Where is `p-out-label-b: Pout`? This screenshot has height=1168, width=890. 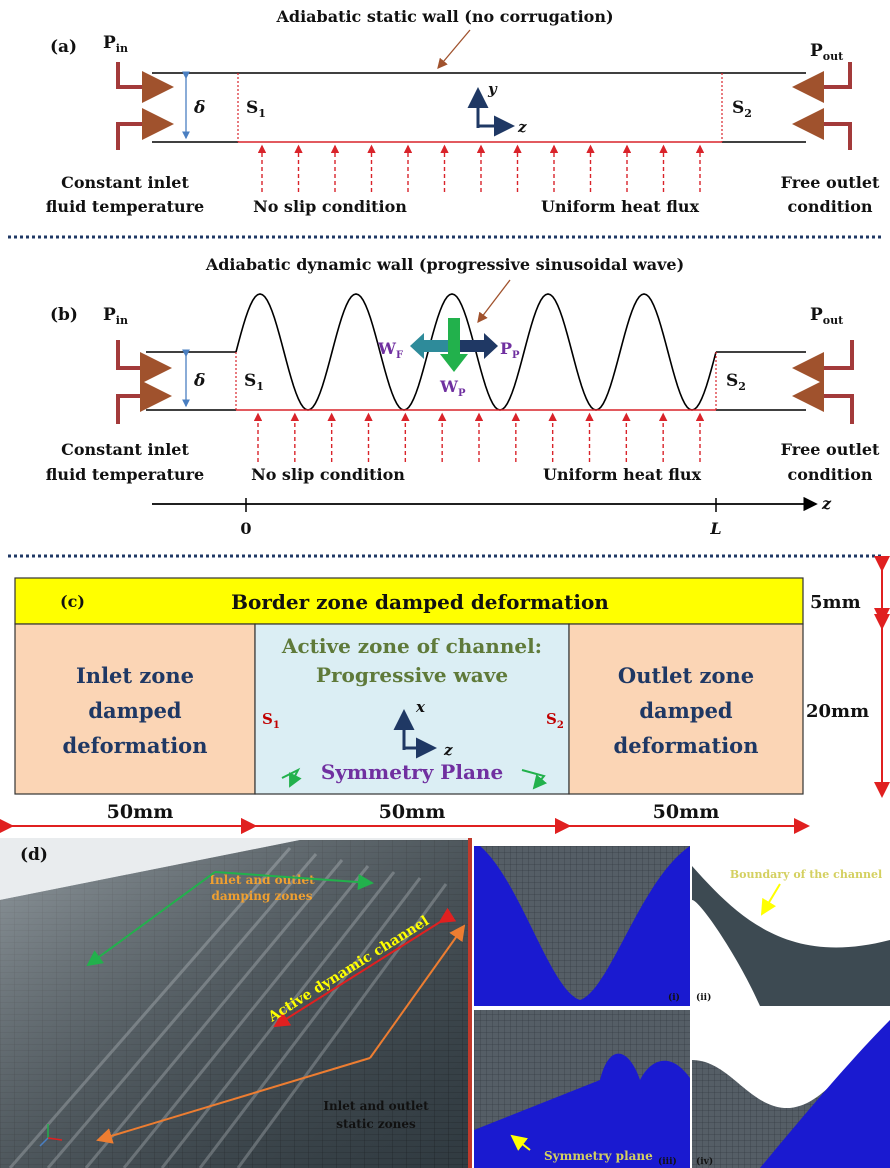 p-out-label-b: Pout is located at coordinates (827, 316).